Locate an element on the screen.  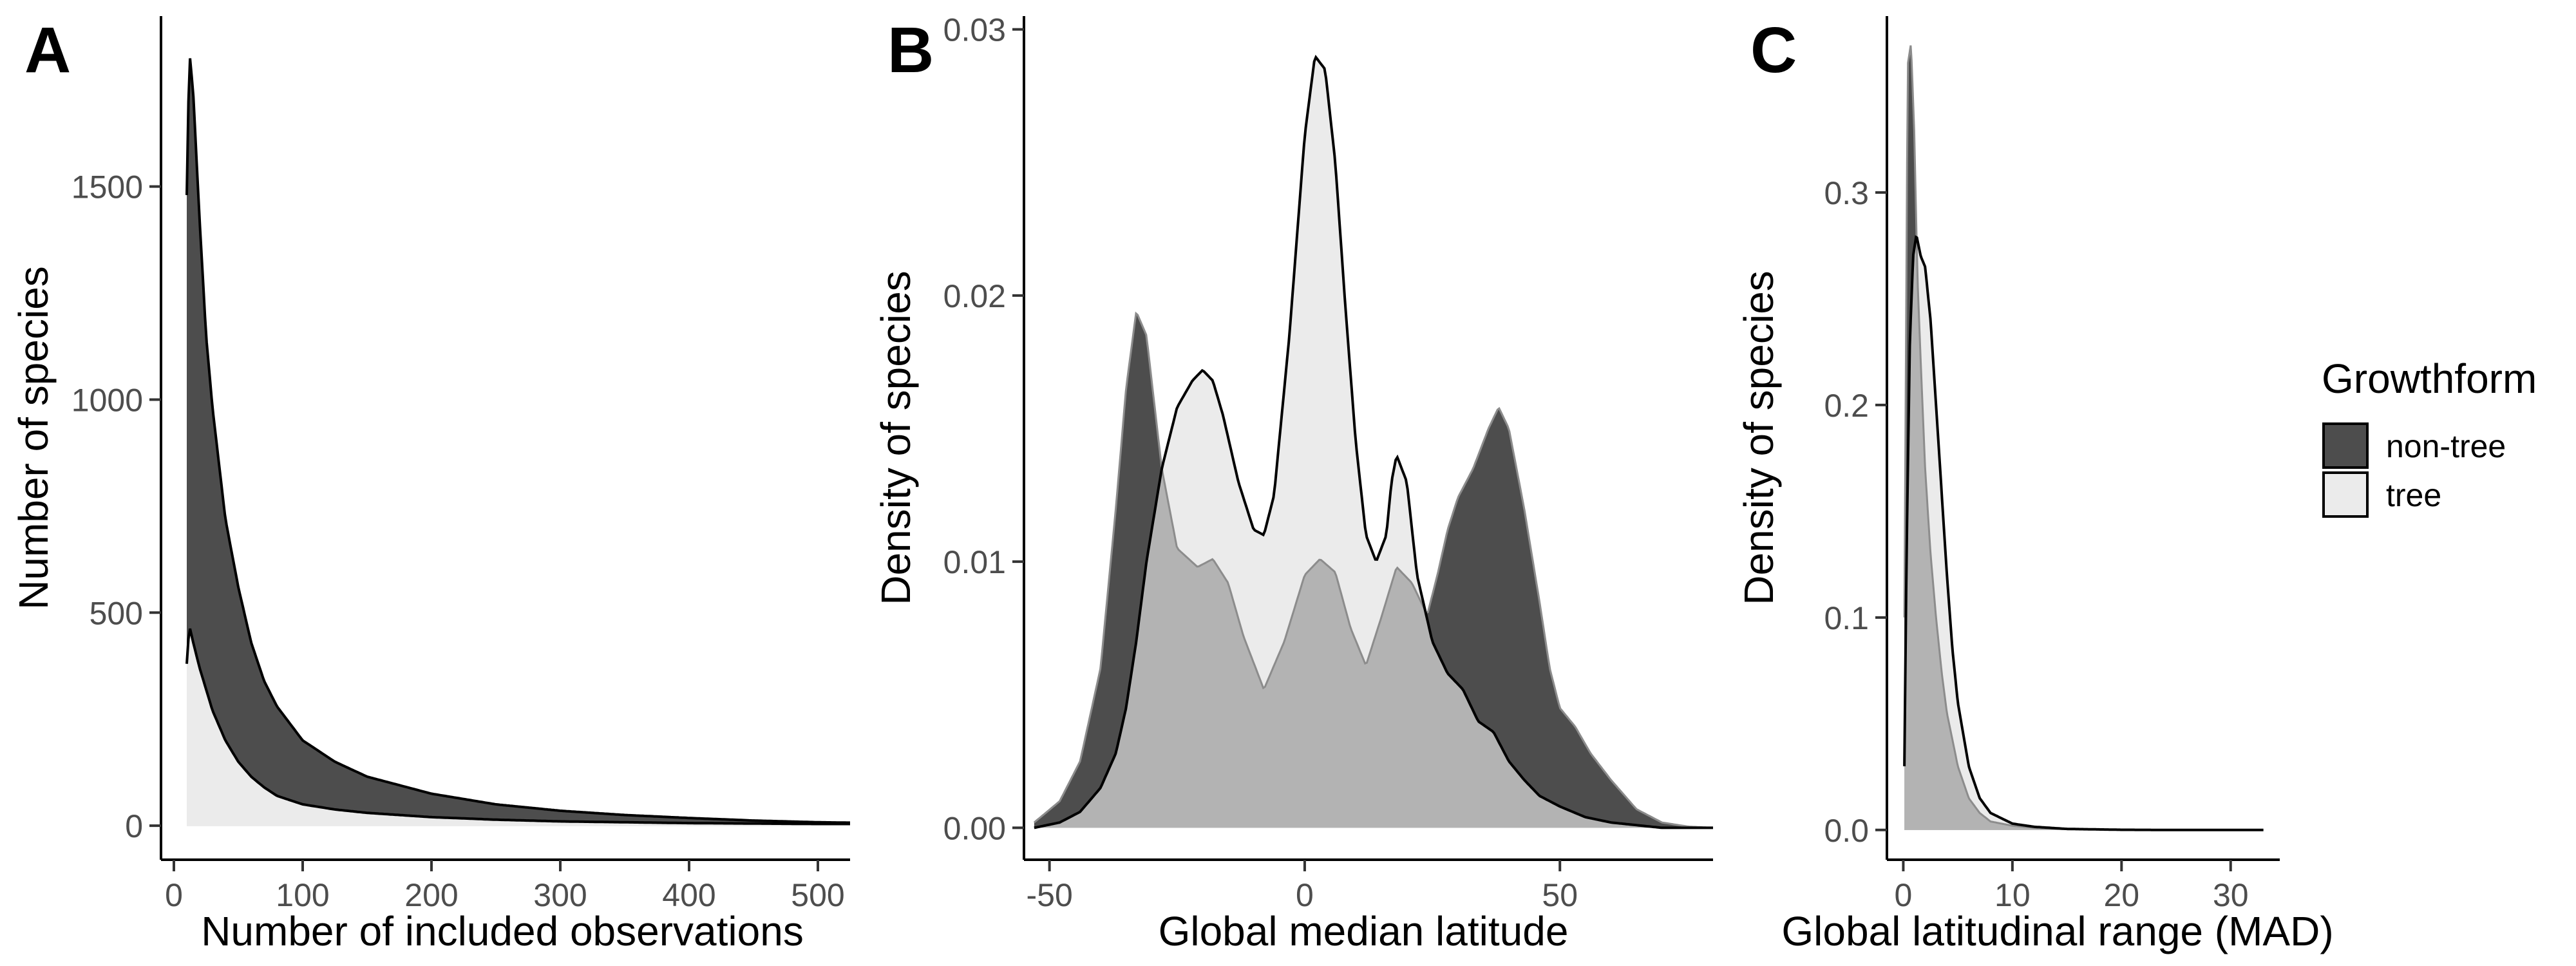
x-tick-label: 50 is located at coordinates (1560, 895).